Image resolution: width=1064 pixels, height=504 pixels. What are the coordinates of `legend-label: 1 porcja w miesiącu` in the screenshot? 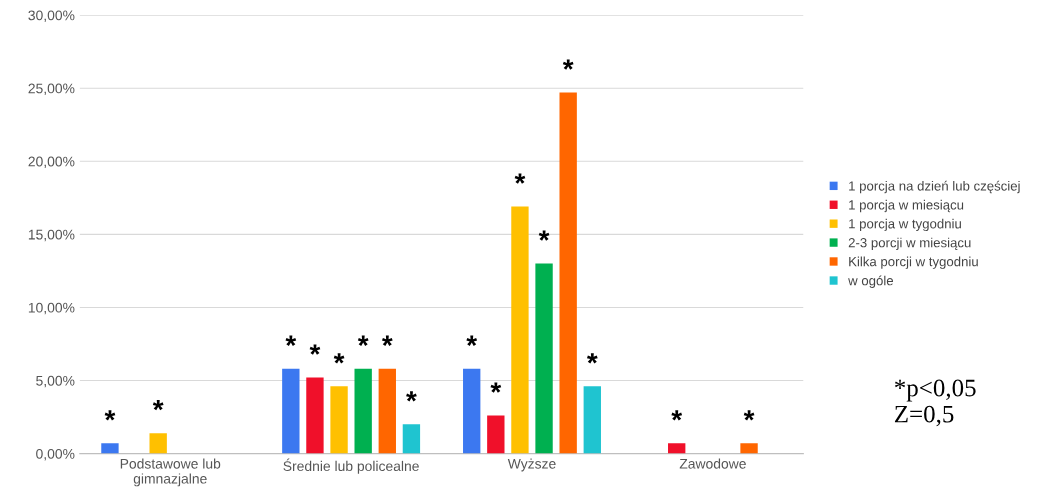 It's located at (906, 206).